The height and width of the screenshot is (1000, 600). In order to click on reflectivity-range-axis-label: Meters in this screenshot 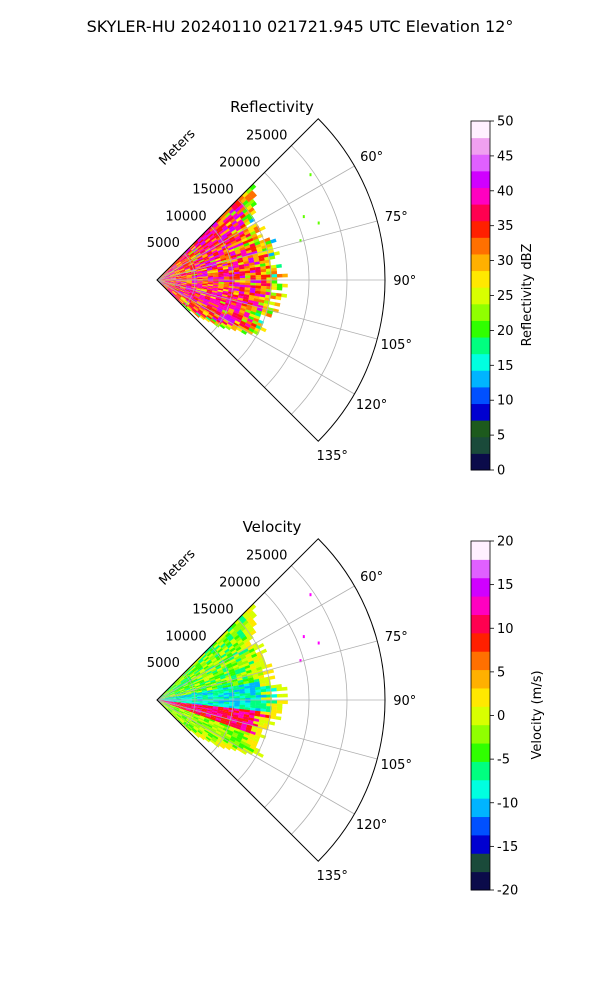, I will do `click(178, 147)`.